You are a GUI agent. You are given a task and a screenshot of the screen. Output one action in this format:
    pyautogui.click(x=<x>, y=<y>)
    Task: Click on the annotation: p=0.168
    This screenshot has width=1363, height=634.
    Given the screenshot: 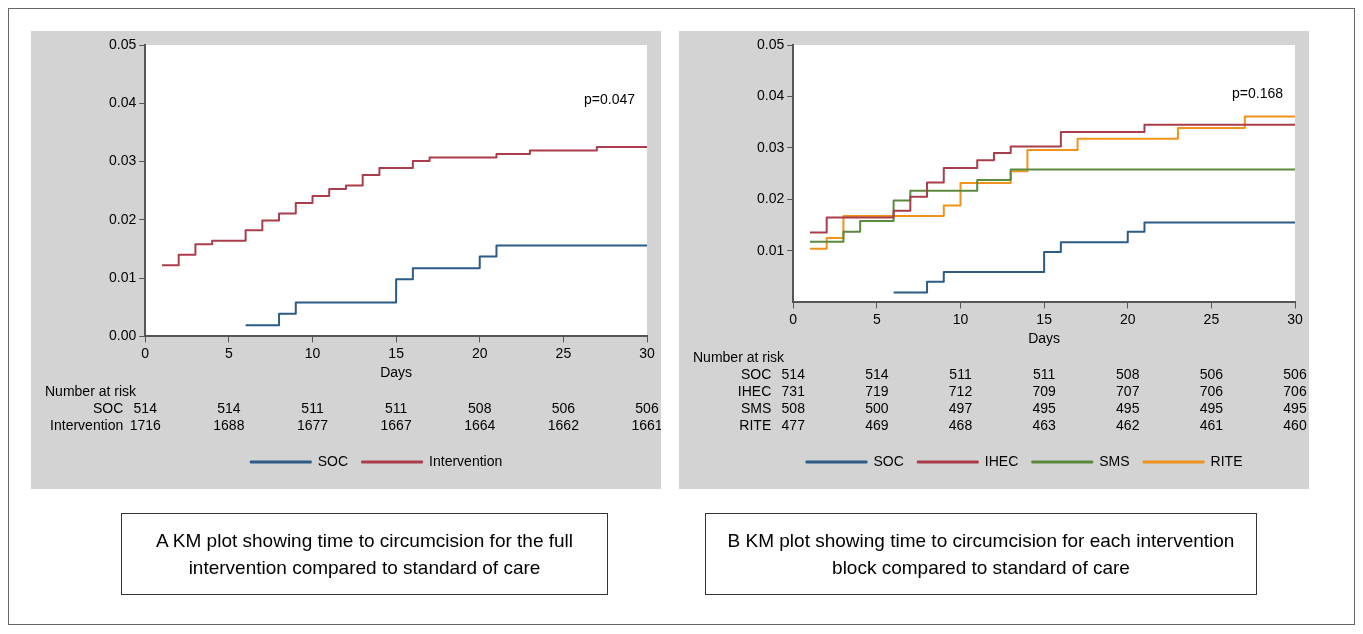 What is the action you would take?
    pyautogui.click(x=1258, y=92)
    